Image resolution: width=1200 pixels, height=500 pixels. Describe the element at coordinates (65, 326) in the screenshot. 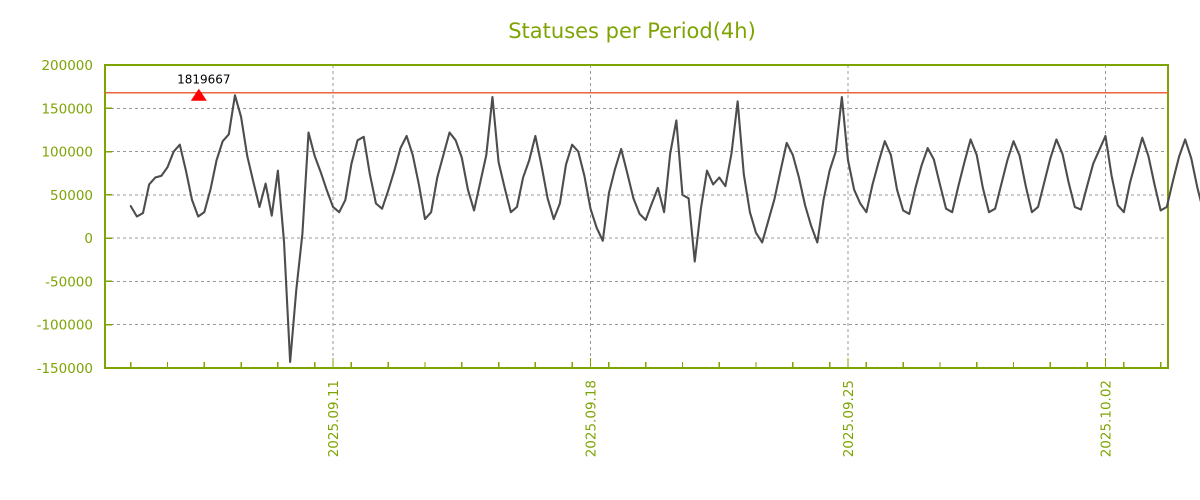

I see `y-tick-label: -100000` at that location.